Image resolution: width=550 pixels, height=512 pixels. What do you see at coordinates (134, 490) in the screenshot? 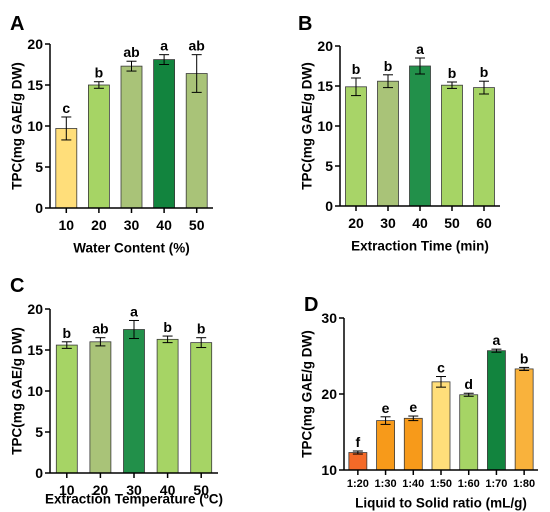
I see `panel-c-x-tick-label: 30` at bounding box center [134, 490].